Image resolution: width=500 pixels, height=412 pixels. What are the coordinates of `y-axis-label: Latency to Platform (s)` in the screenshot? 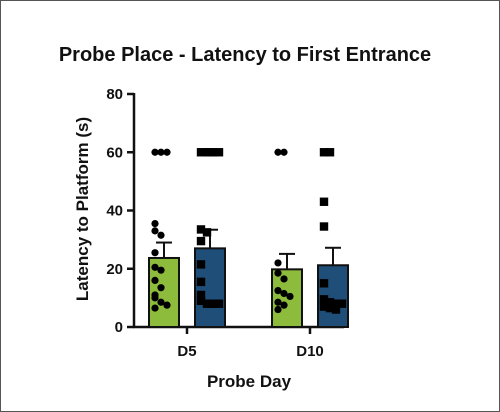 It's located at (82, 209).